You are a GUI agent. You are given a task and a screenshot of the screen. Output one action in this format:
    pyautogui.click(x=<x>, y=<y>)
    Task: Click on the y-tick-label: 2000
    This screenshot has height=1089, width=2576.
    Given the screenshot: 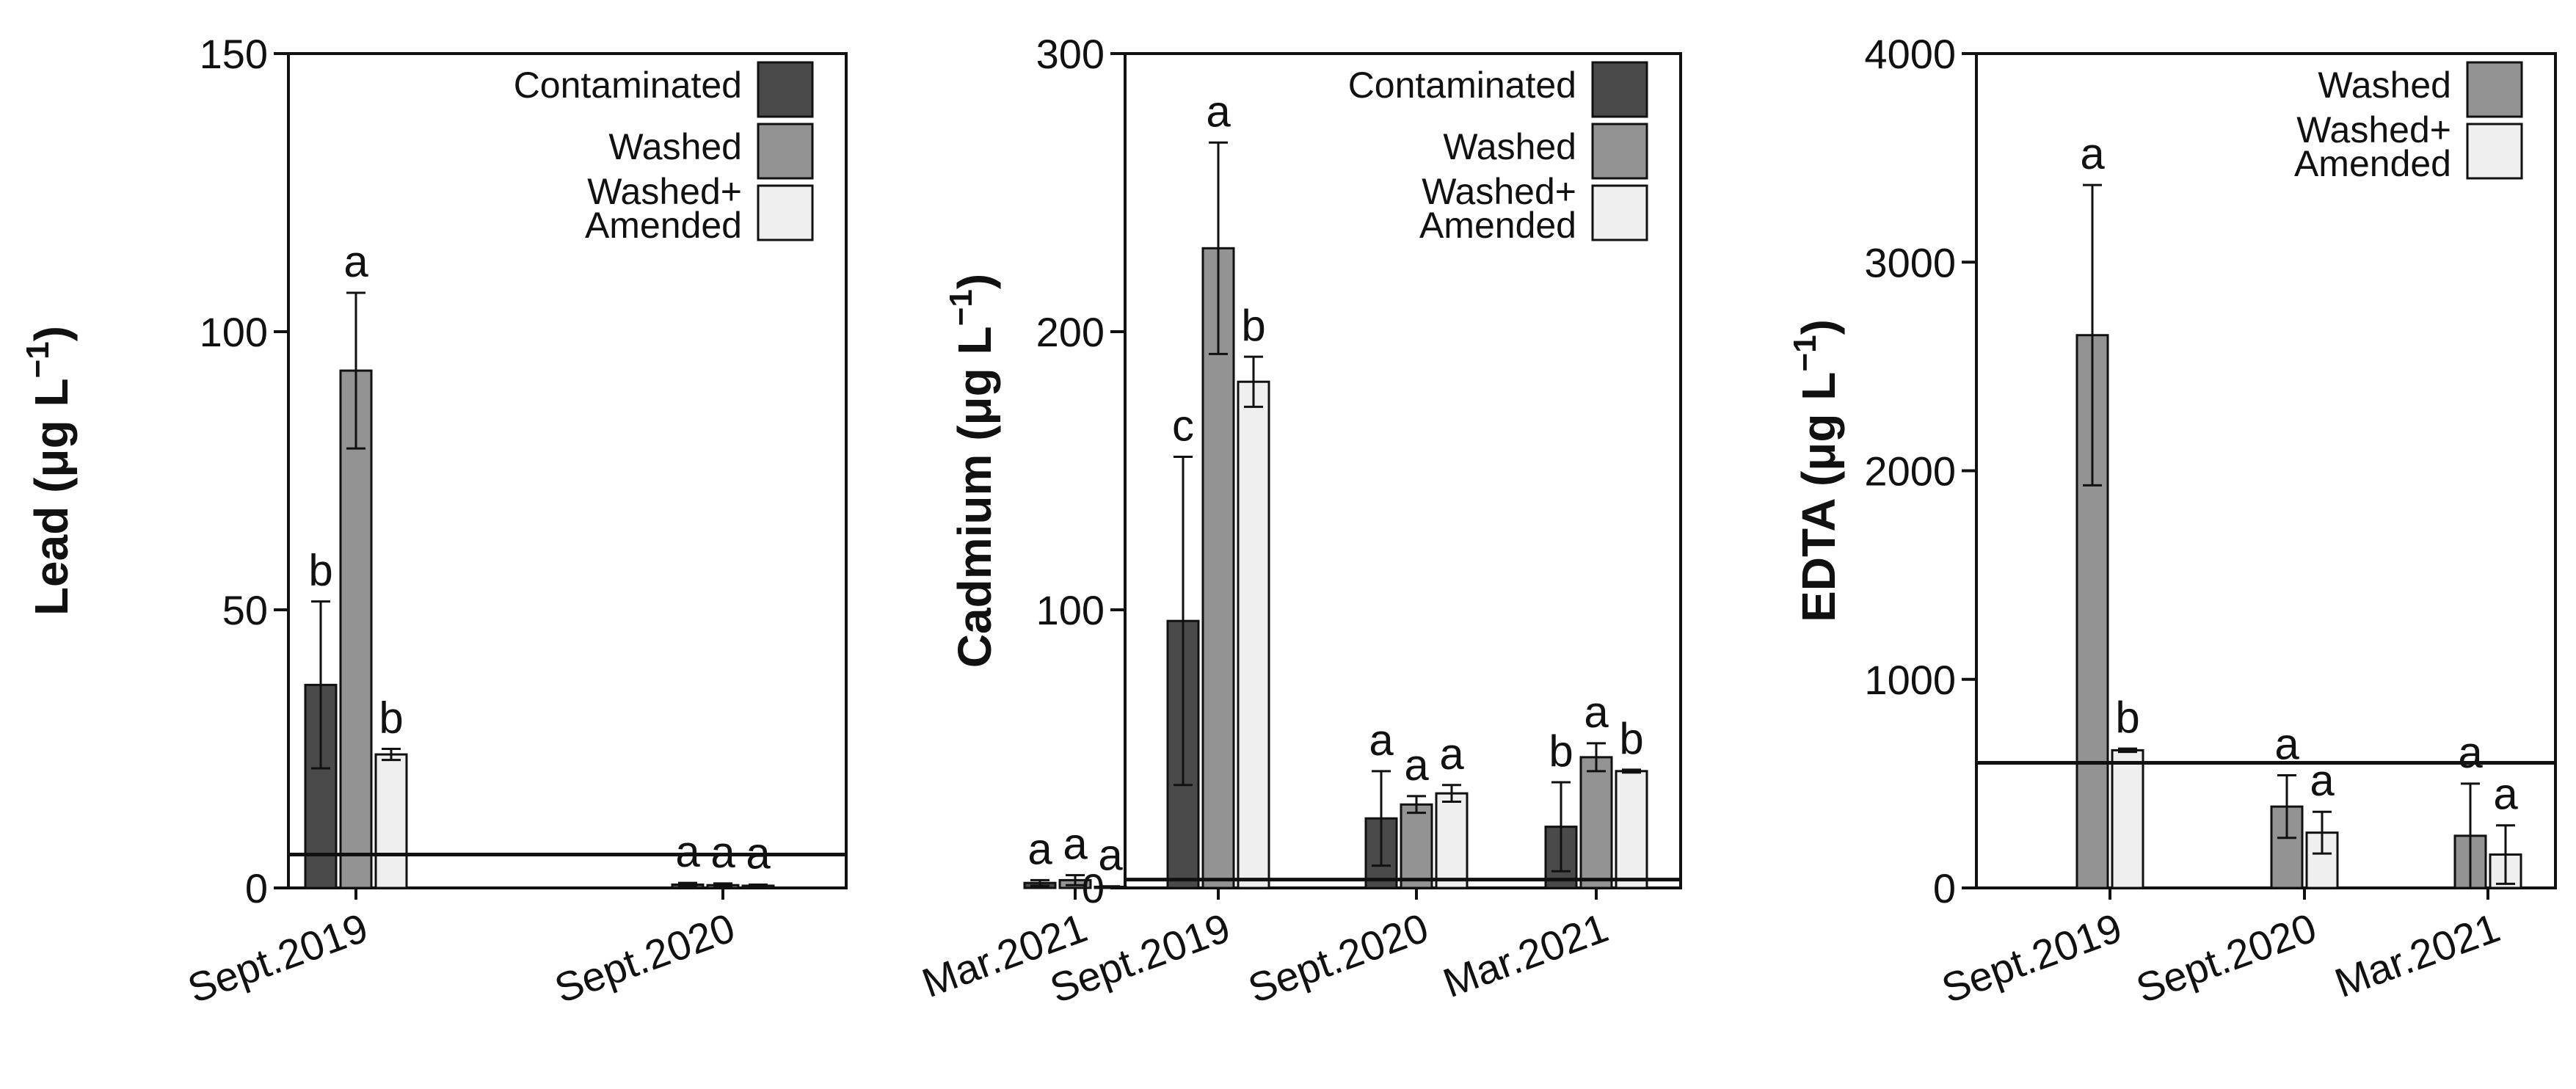 What is the action you would take?
    pyautogui.click(x=1910, y=472)
    